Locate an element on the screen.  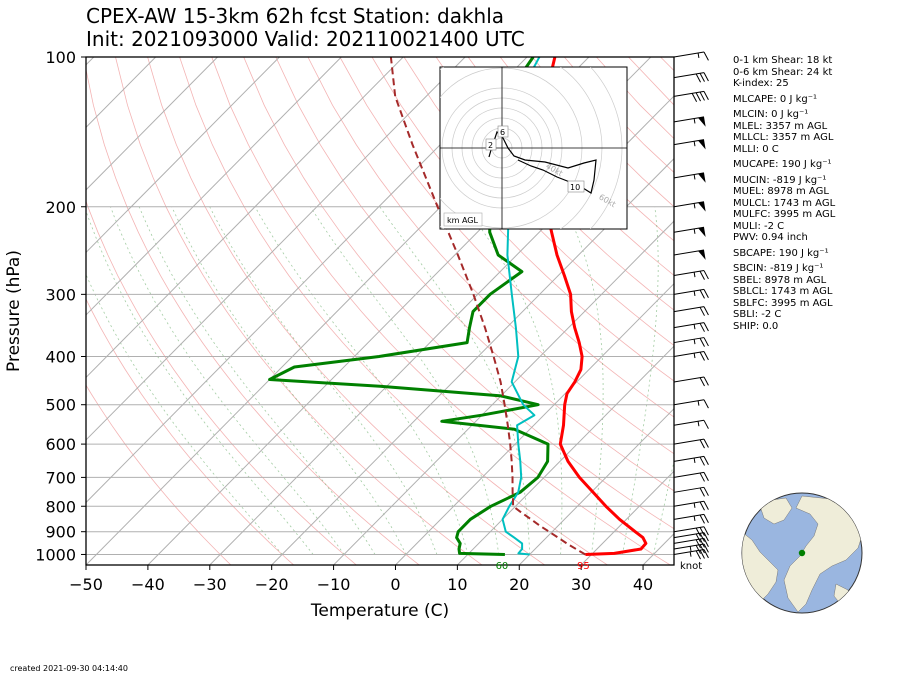
y-tick-label: 700 is located at coordinates (60, 477).